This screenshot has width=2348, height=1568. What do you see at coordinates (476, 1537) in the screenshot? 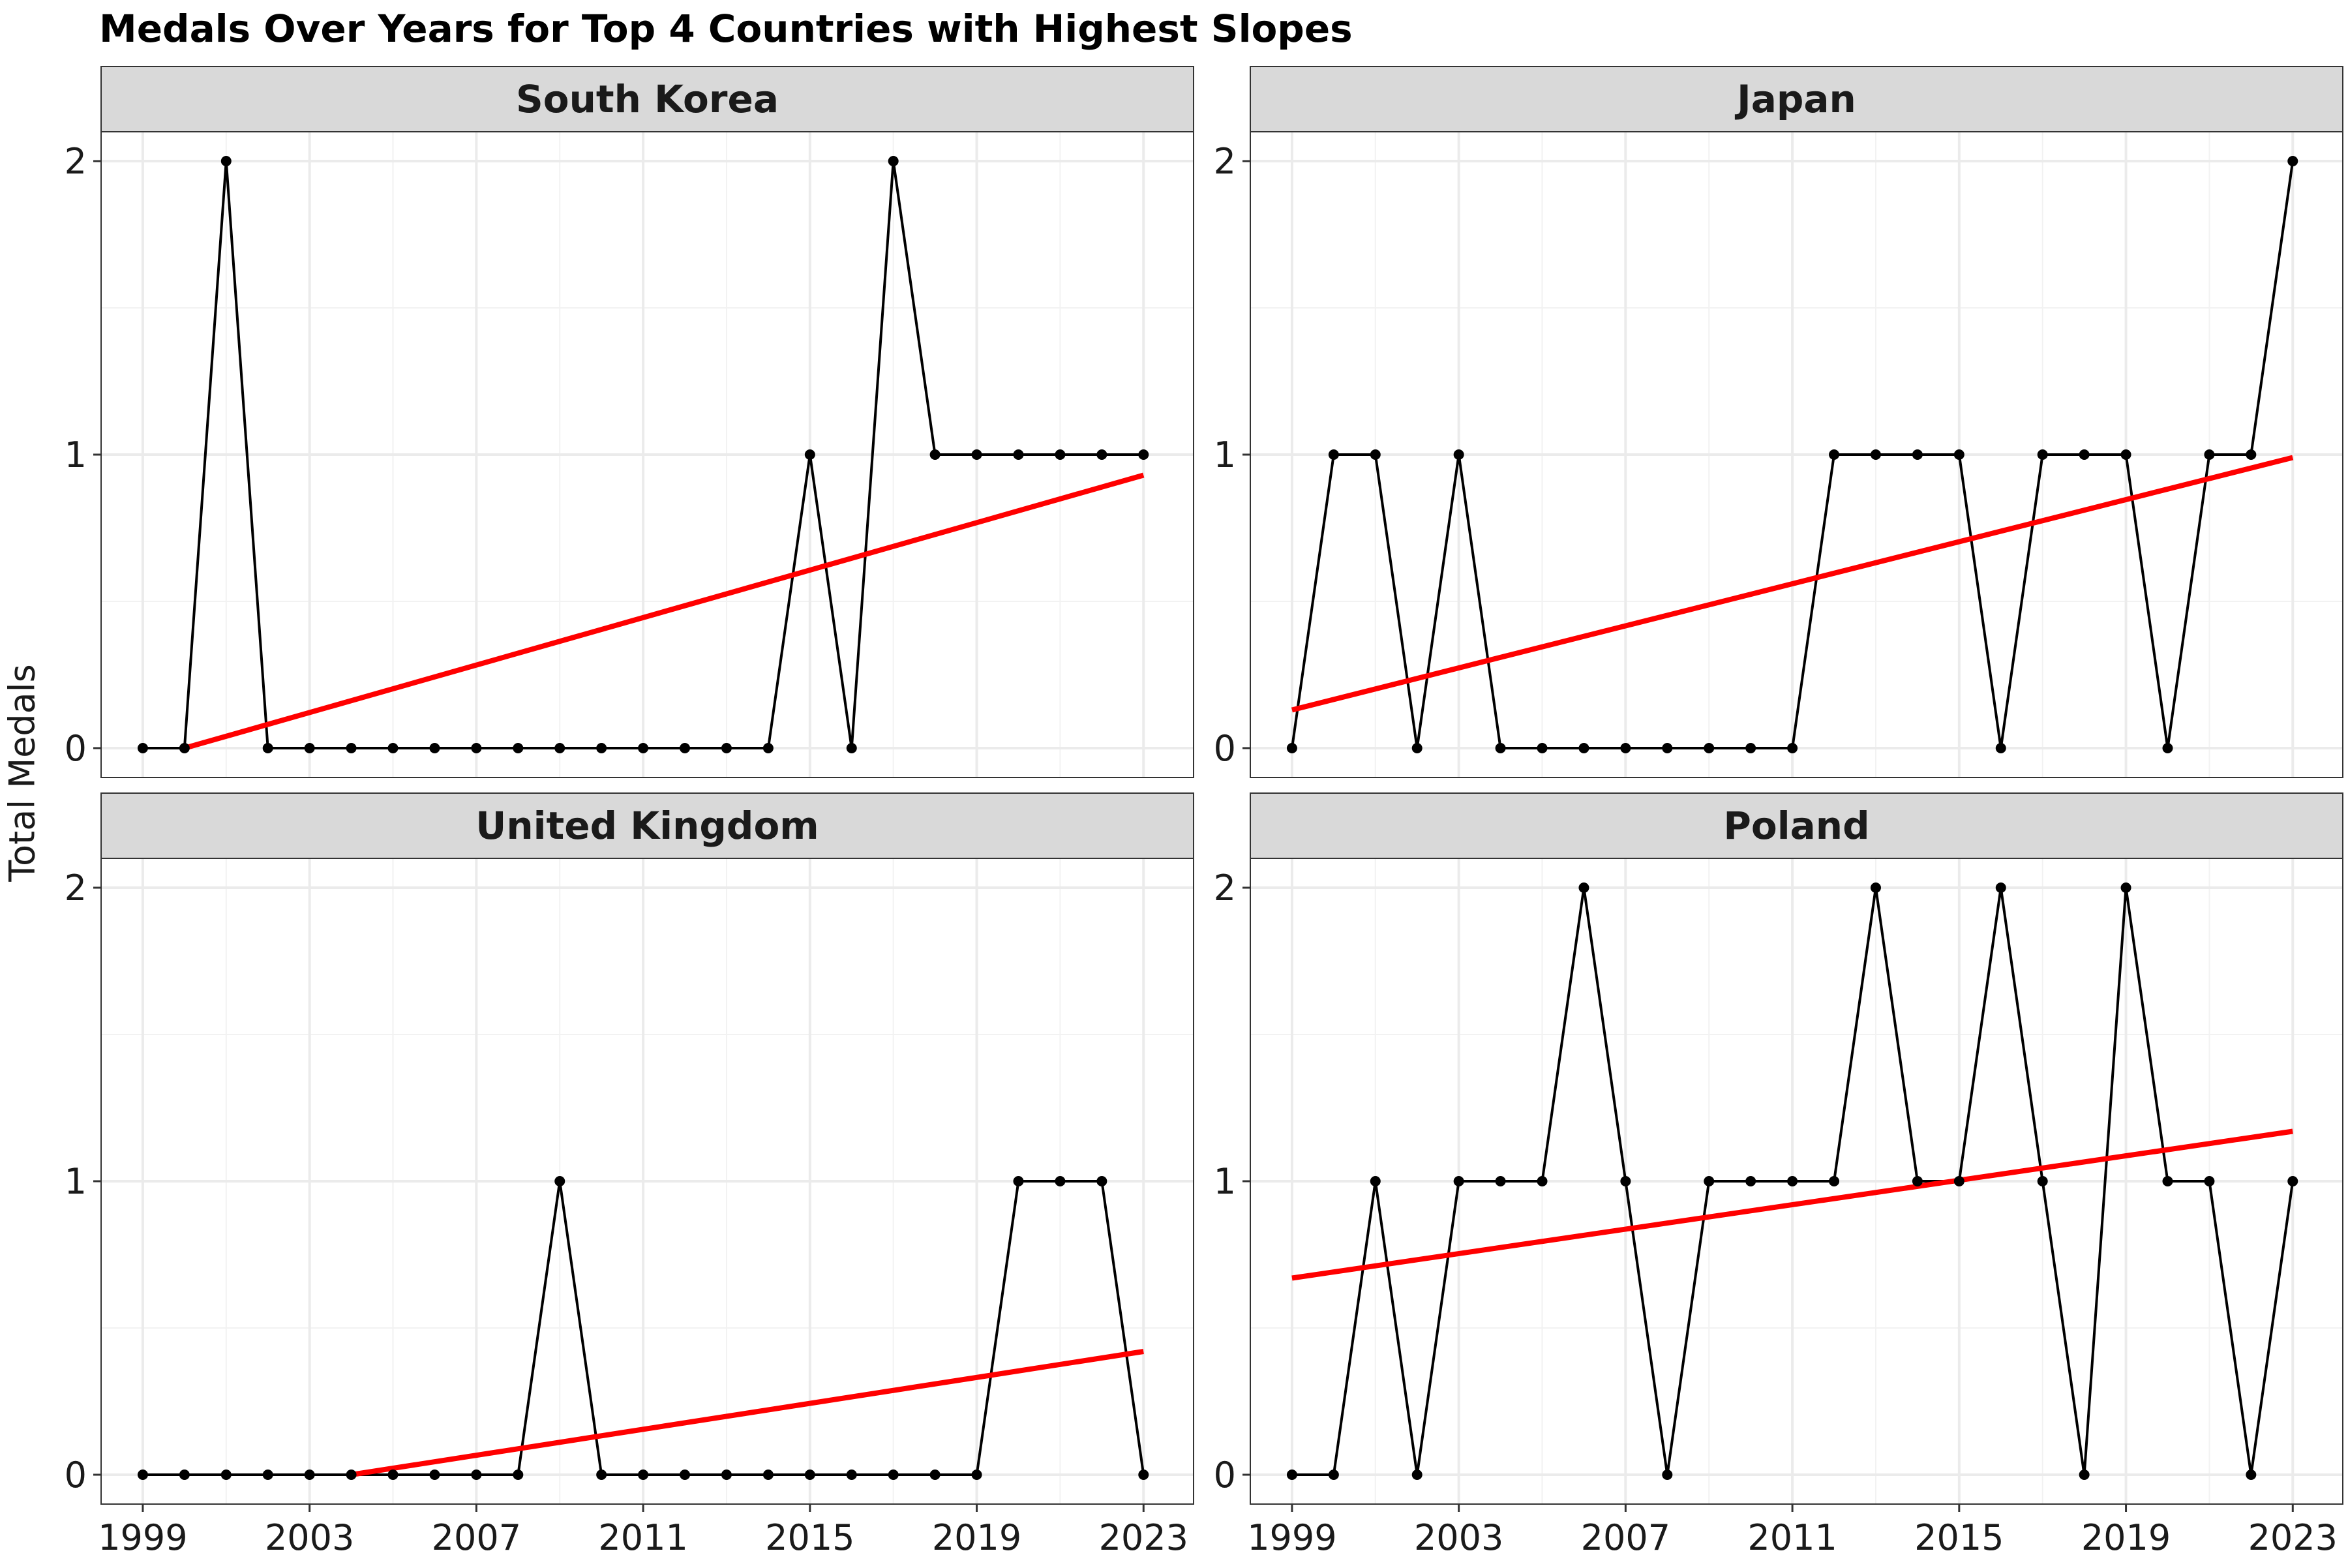
I see `x-tick-label: 2007` at bounding box center [476, 1537].